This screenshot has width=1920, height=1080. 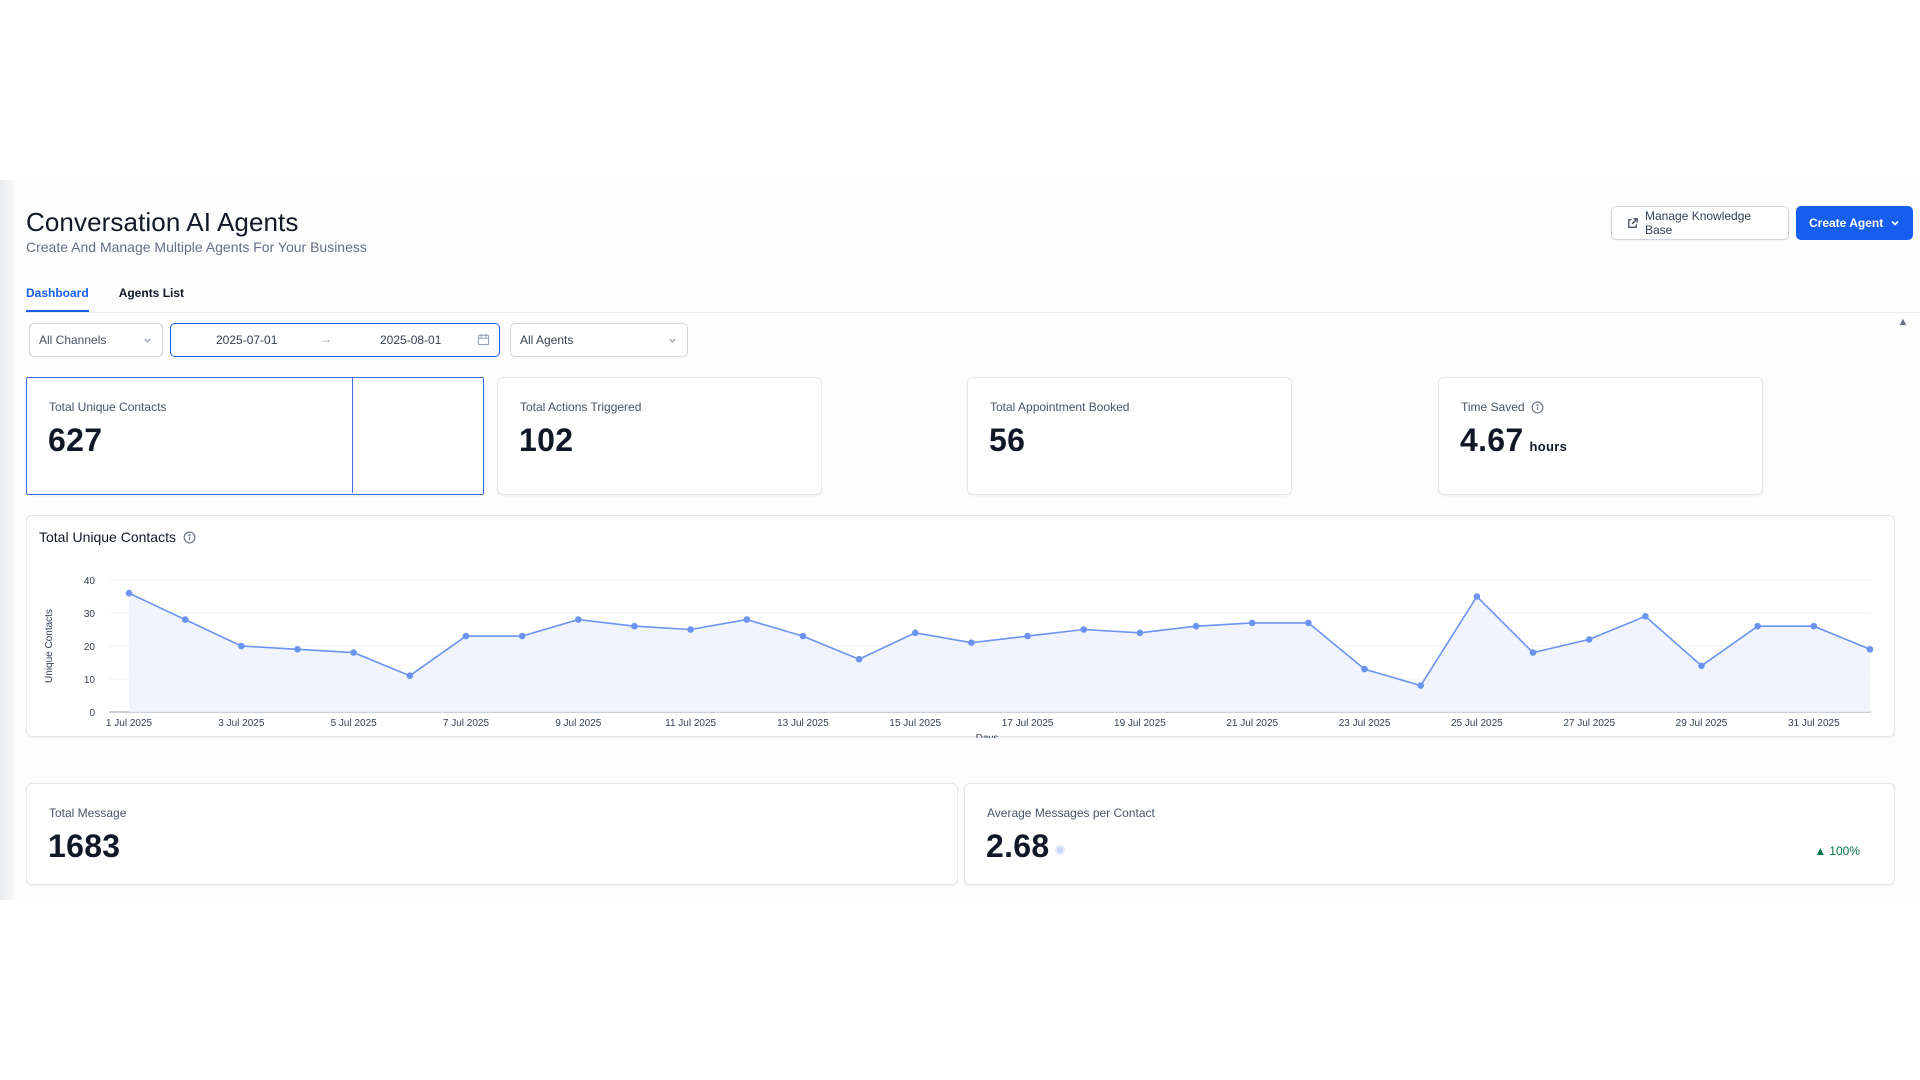 What do you see at coordinates (1493, 407) in the screenshot?
I see `kpi-label: Time Saved` at bounding box center [1493, 407].